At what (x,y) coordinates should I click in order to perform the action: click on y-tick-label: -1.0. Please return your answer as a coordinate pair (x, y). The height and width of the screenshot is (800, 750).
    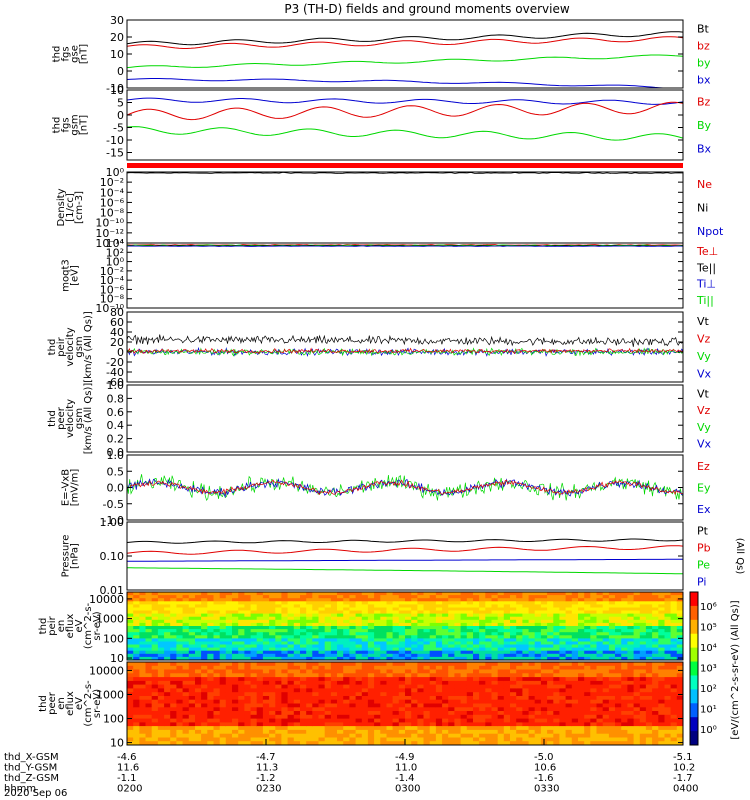
    Looking at the image, I should click on (113, 520).